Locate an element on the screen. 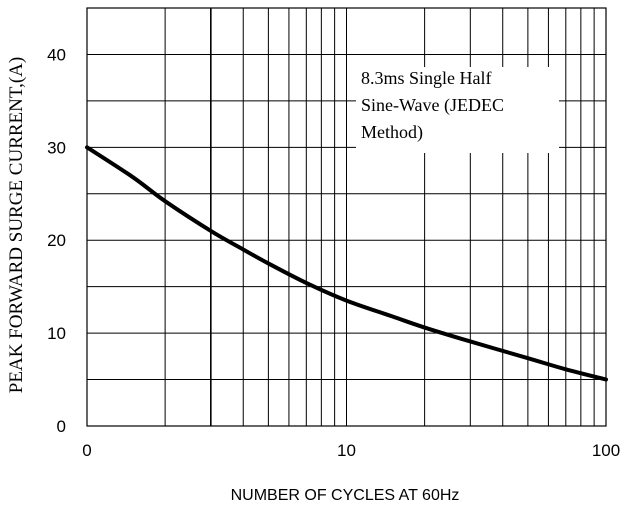 Image resolution: width=620 pixels, height=509 pixels. annotation-line-3: Method) is located at coordinates (392, 132).